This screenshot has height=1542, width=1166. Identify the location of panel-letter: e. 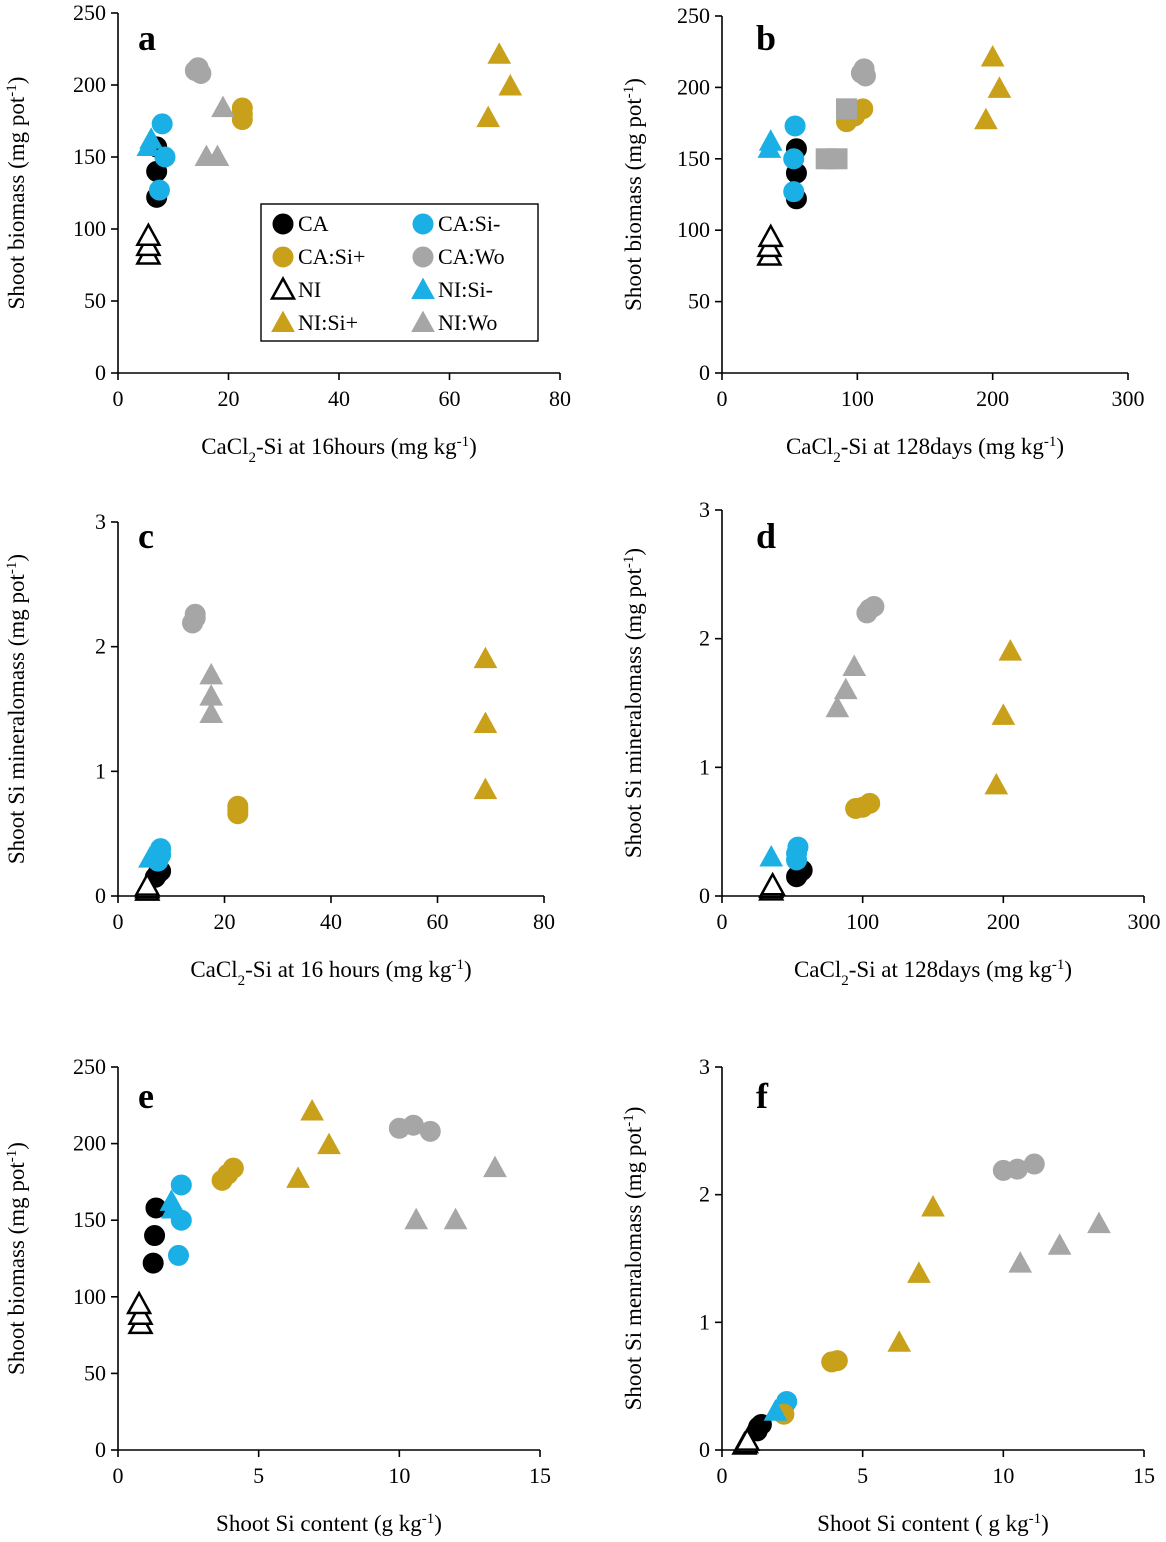
(146, 1096).